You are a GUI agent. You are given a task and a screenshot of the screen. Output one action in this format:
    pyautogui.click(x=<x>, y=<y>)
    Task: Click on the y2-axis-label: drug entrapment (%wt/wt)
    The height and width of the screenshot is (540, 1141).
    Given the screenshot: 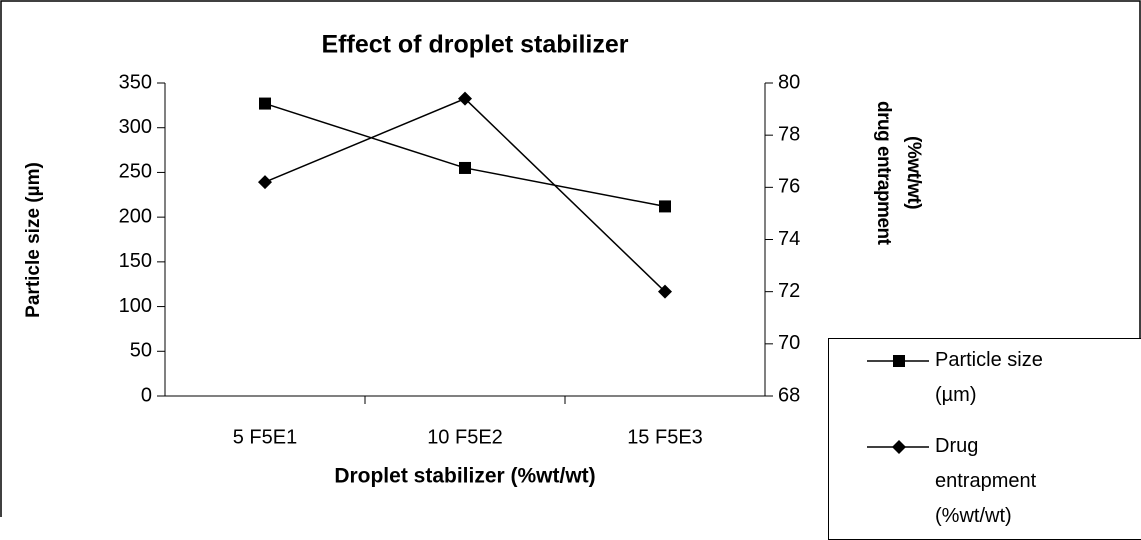 What is the action you would take?
    pyautogui.click(x=898, y=173)
    